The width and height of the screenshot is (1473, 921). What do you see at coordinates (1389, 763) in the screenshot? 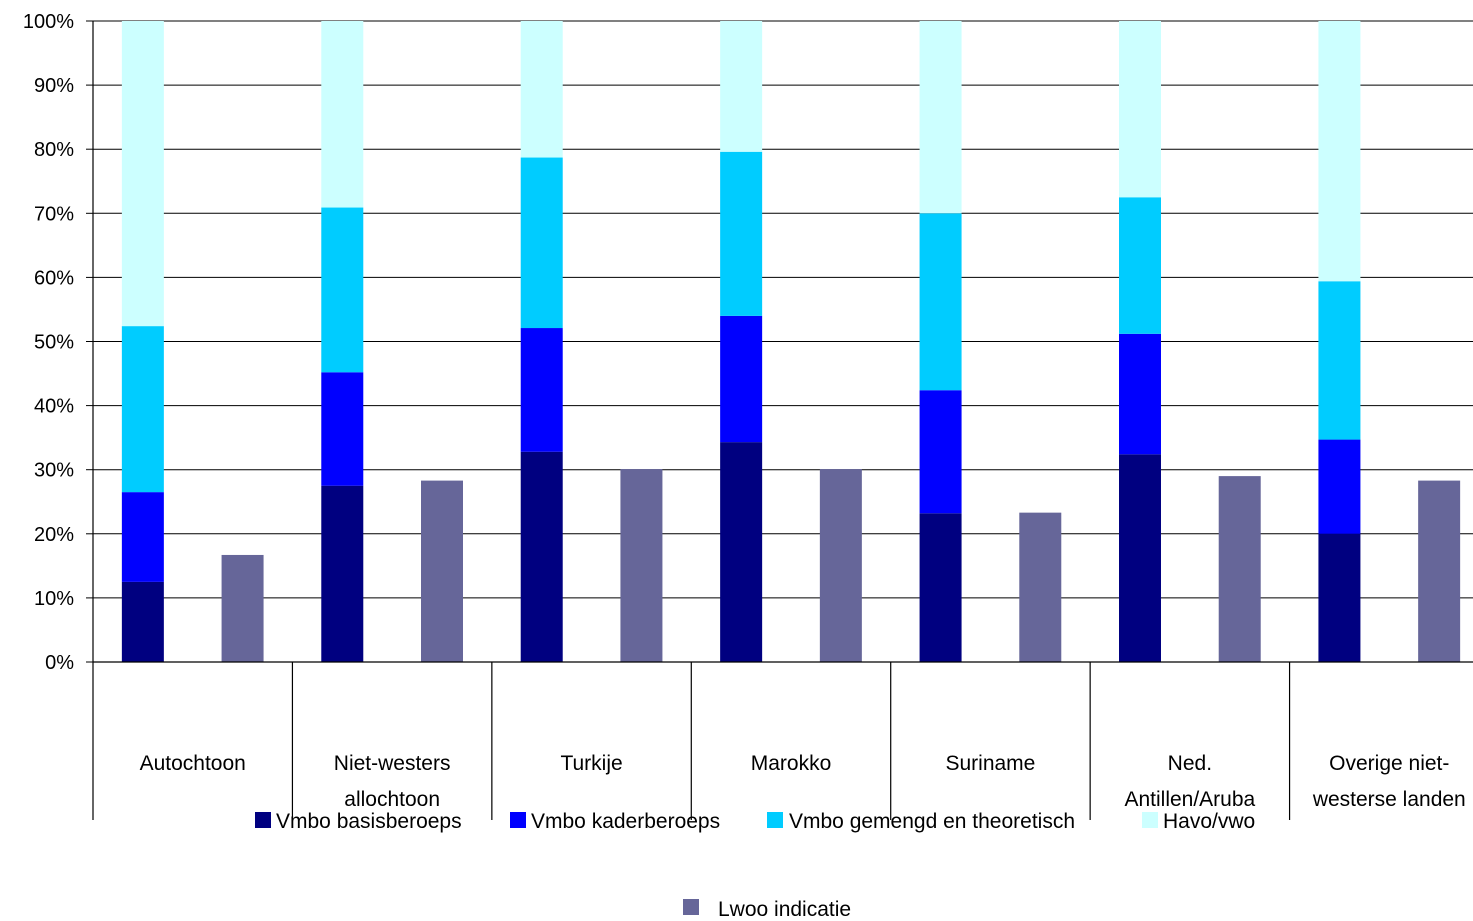
I see `category-label: Overige niet-` at bounding box center [1389, 763].